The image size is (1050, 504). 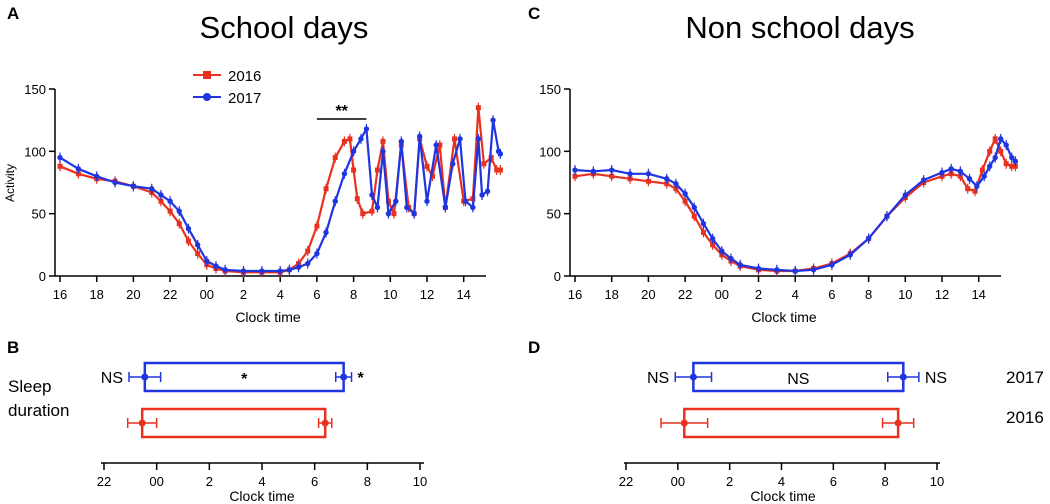 What do you see at coordinates (280, 294) in the screenshot?
I see `panel-a-x-tick-label: 4` at bounding box center [280, 294].